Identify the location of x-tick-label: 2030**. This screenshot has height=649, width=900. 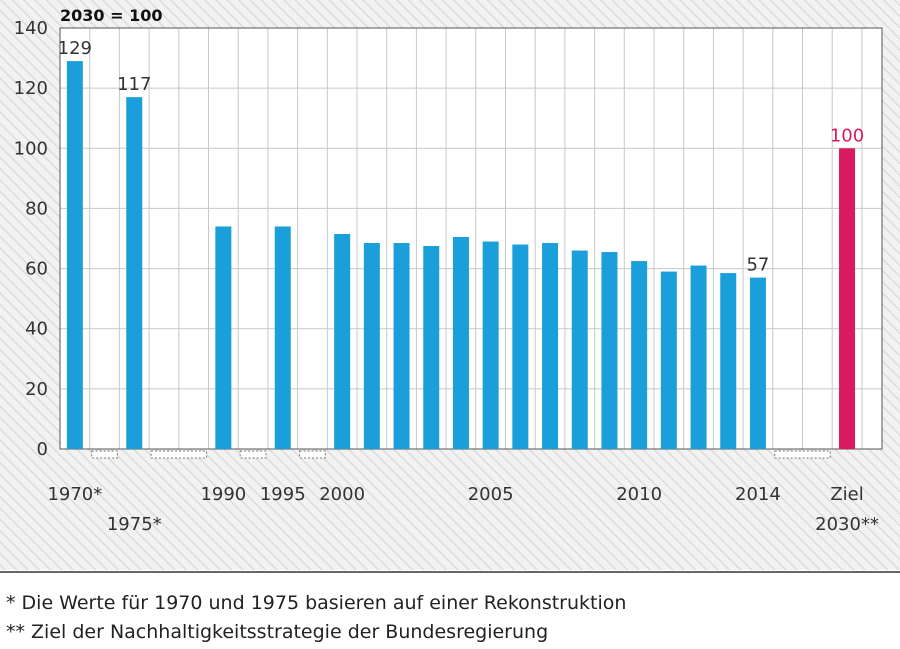
(847, 524).